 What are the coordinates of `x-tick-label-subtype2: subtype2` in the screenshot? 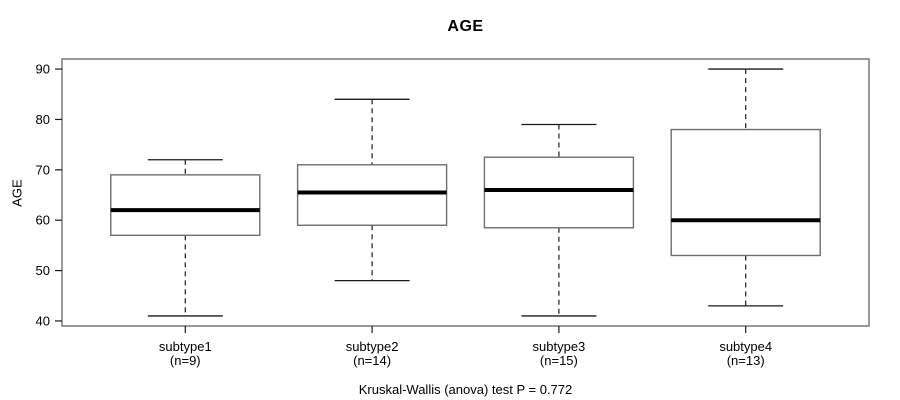 It's located at (372, 346).